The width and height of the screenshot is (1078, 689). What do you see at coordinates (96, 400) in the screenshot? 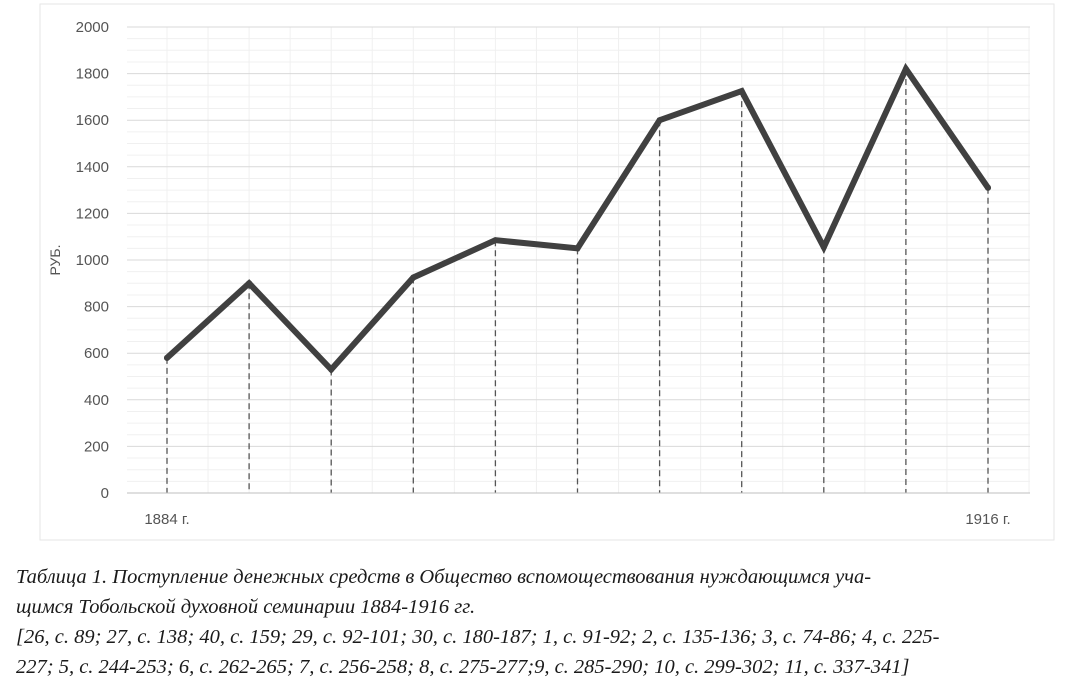
I see `y-tick-label: 400` at bounding box center [96, 400].